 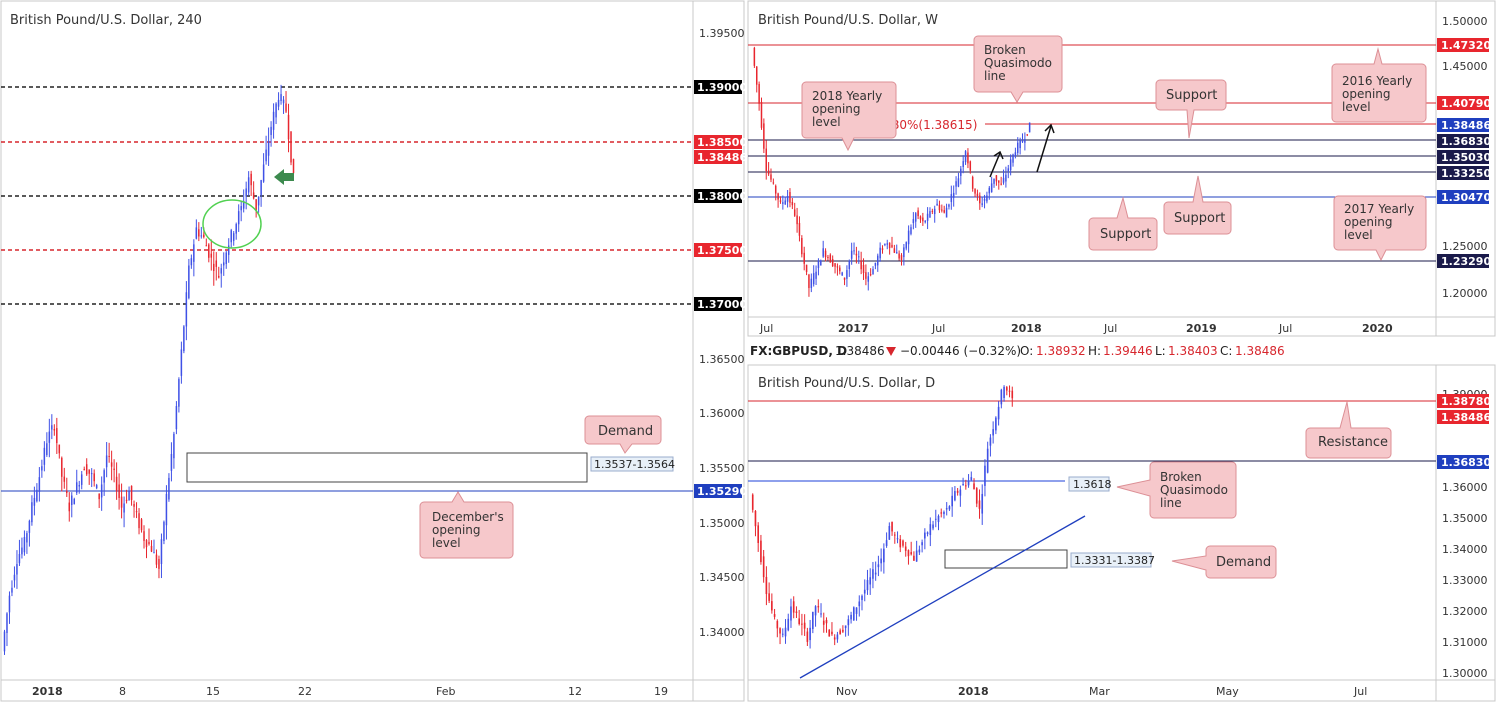 What do you see at coordinates (1026, 351) in the screenshot?
I see `header-o-label: O:` at bounding box center [1026, 351].